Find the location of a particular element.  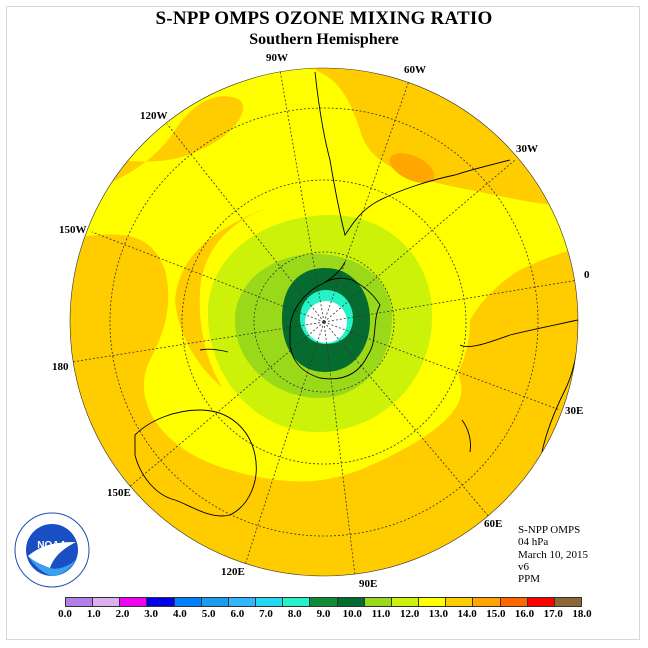

info-date: March 10, 2015 is located at coordinates (553, 554).